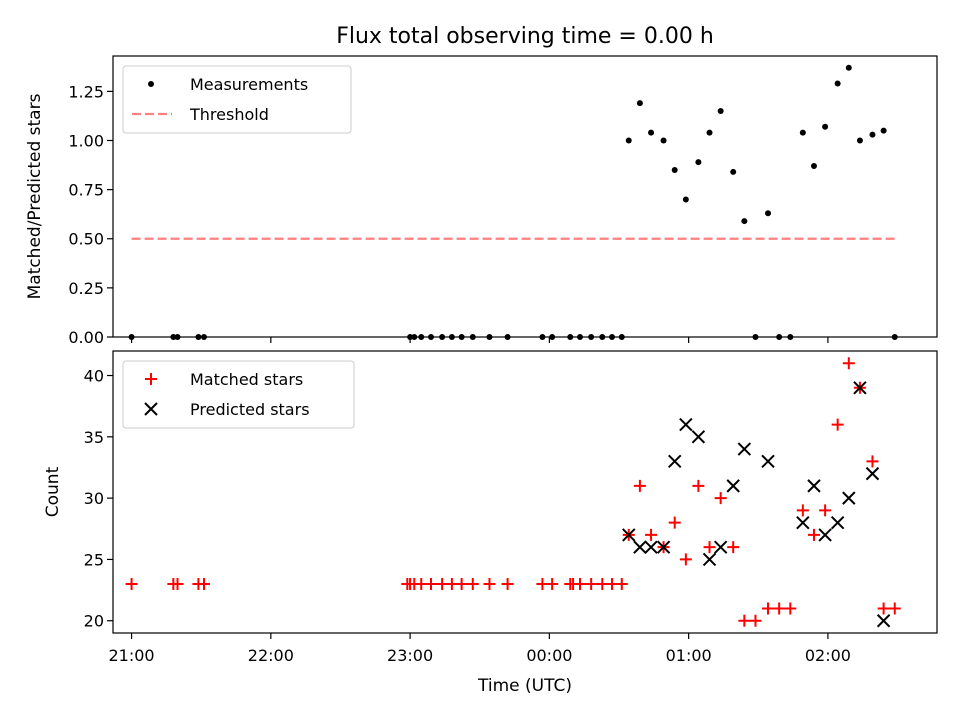 The image size is (960, 720). What do you see at coordinates (94, 498) in the screenshot?
I see `y-tick-label: 30` at bounding box center [94, 498].